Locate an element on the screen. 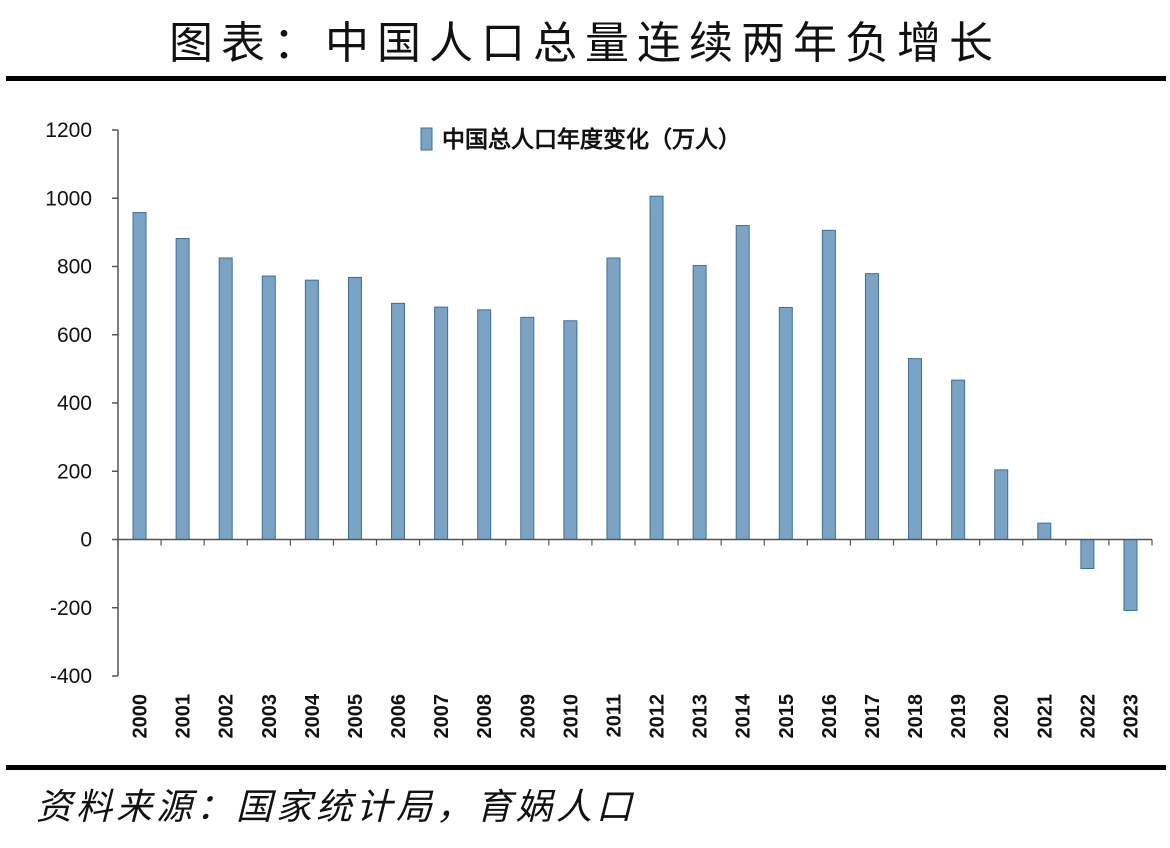 This screenshot has width=1170, height=848. x-tick-label: 2014 is located at coordinates (744, 715).